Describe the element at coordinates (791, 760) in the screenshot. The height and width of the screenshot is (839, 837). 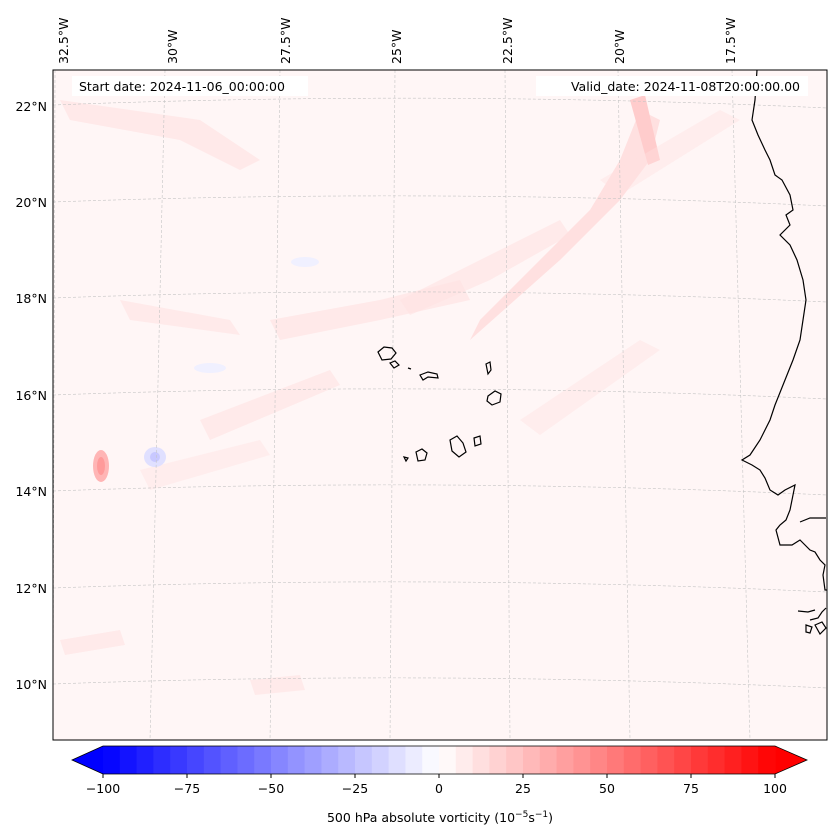
I see `colorbar-extend-high` at that location.